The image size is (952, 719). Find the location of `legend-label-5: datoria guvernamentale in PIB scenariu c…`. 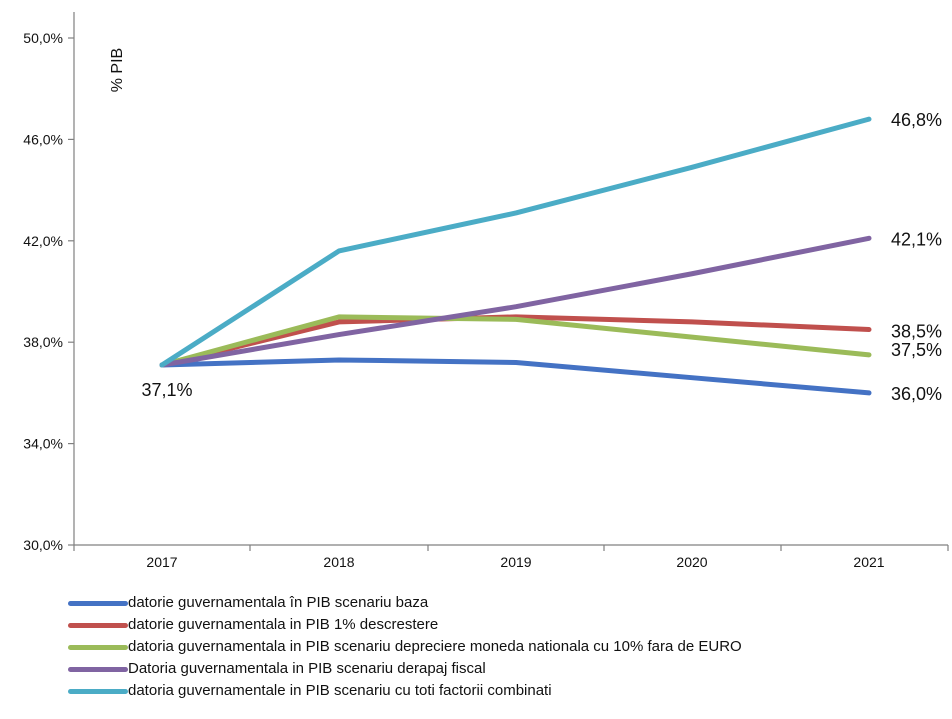

legend-label-5: datoria guvernamentale in PIB scenariu c… is located at coordinates (340, 690).